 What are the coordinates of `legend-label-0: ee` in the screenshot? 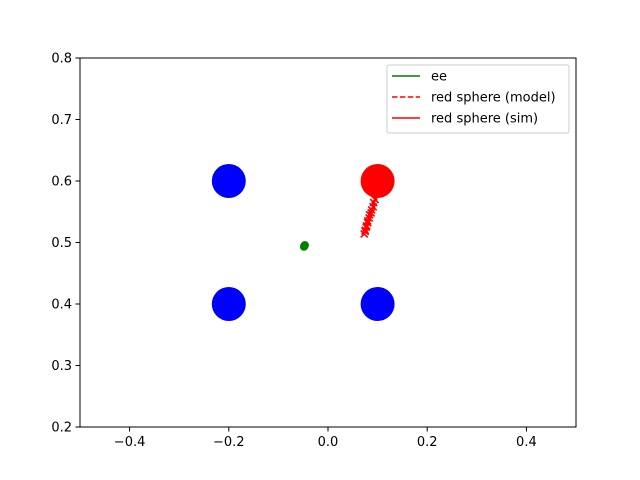 It's located at (439, 77).